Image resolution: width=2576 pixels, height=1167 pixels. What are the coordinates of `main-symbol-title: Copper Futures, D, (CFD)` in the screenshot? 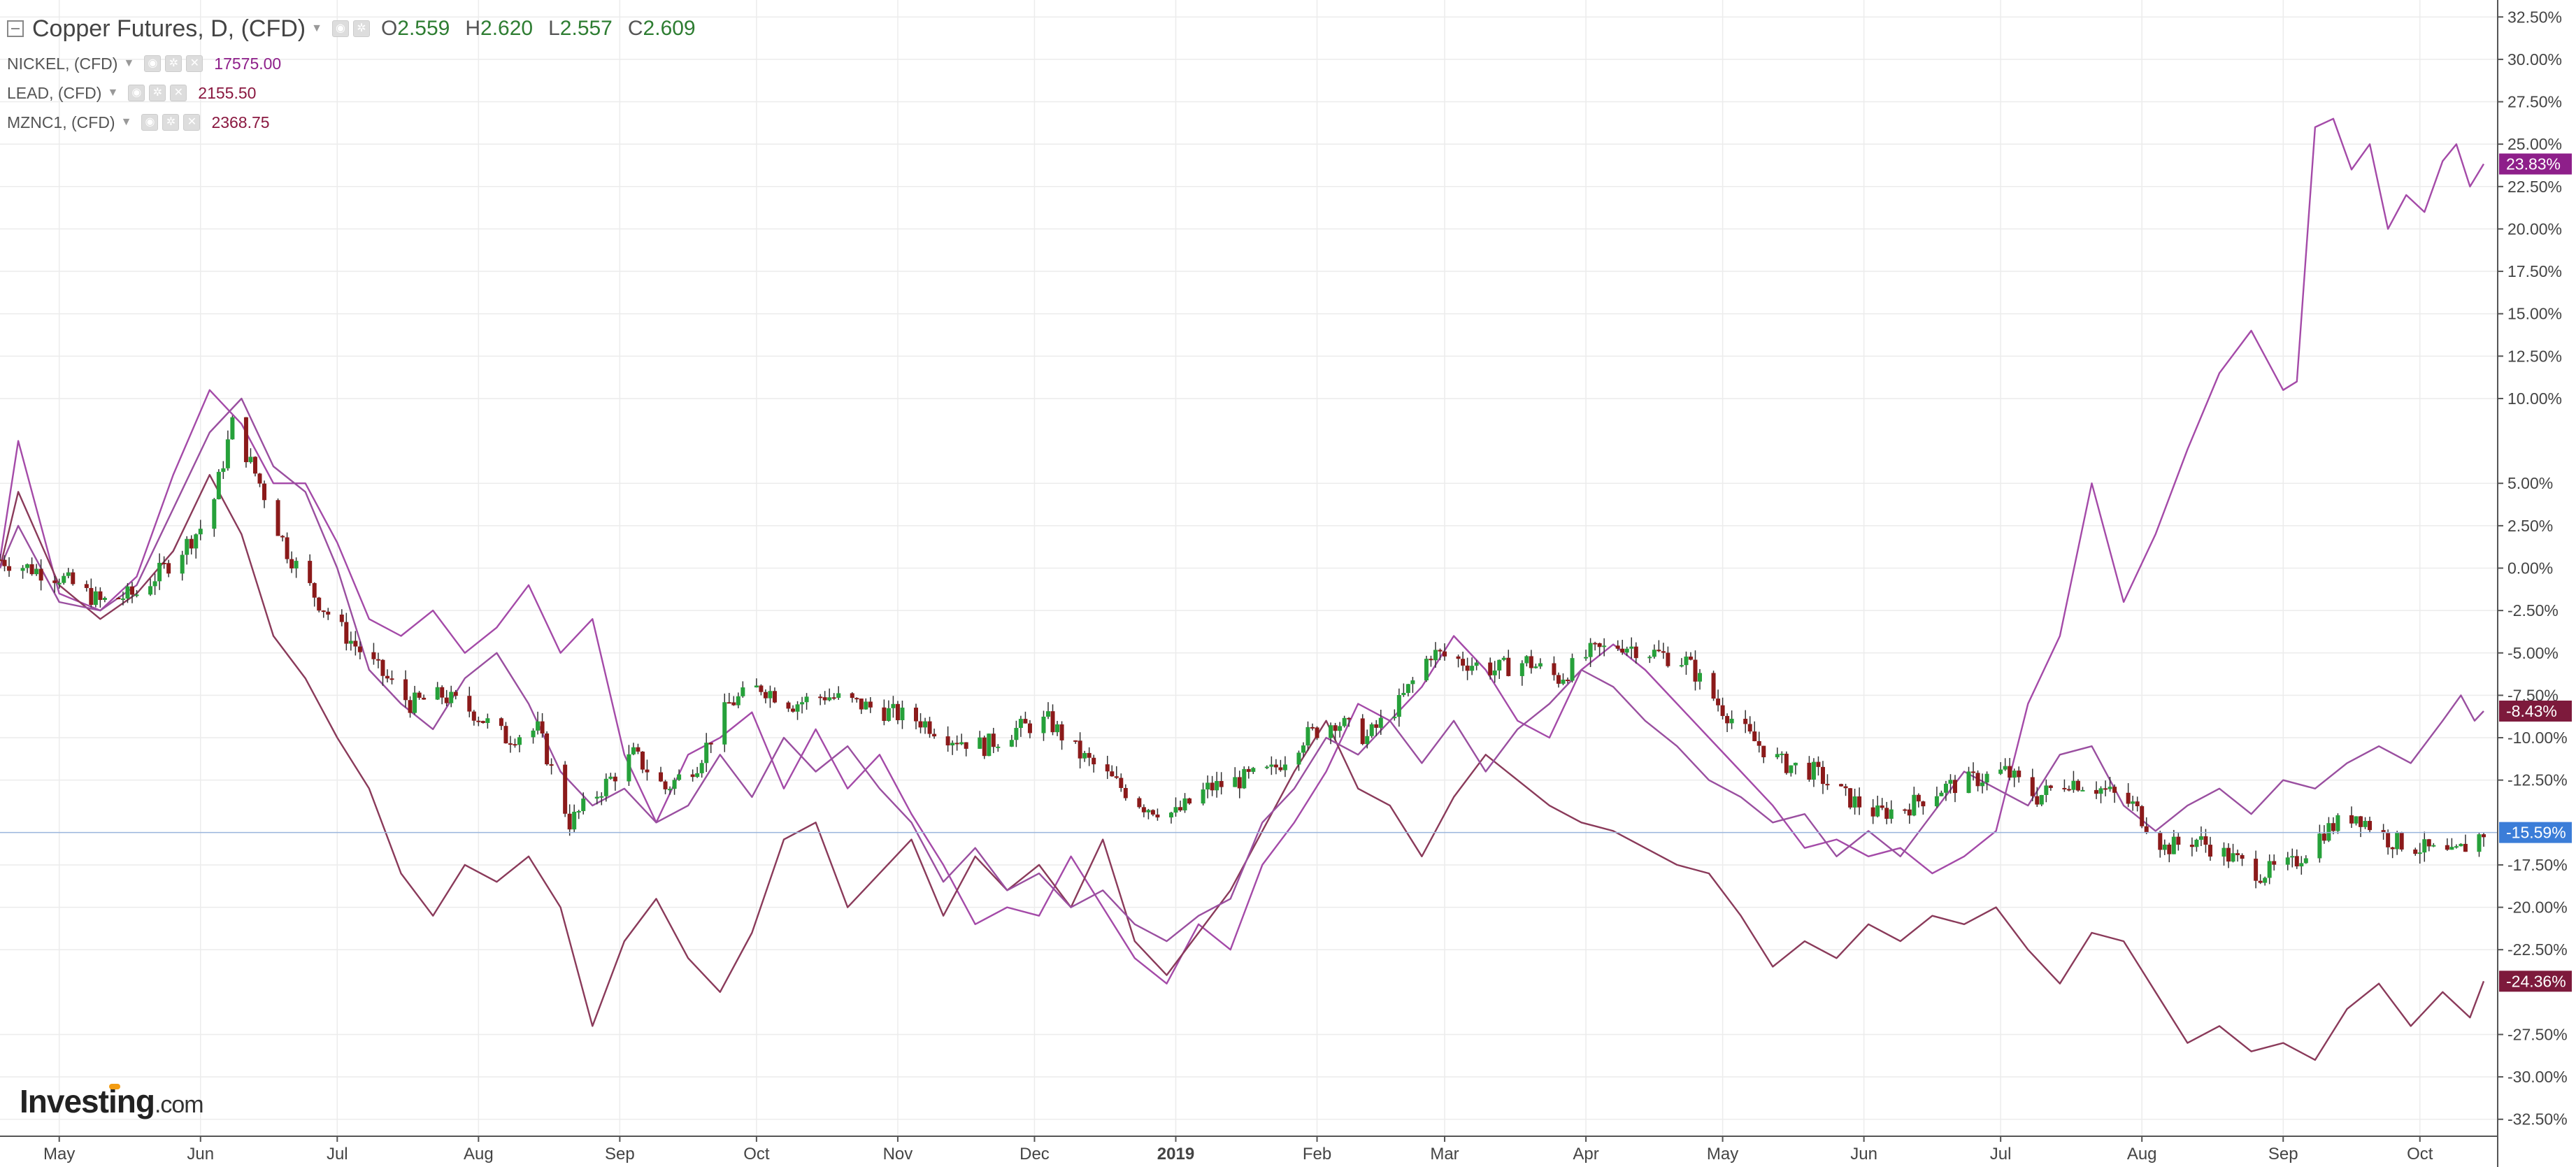 It's located at (169, 28).